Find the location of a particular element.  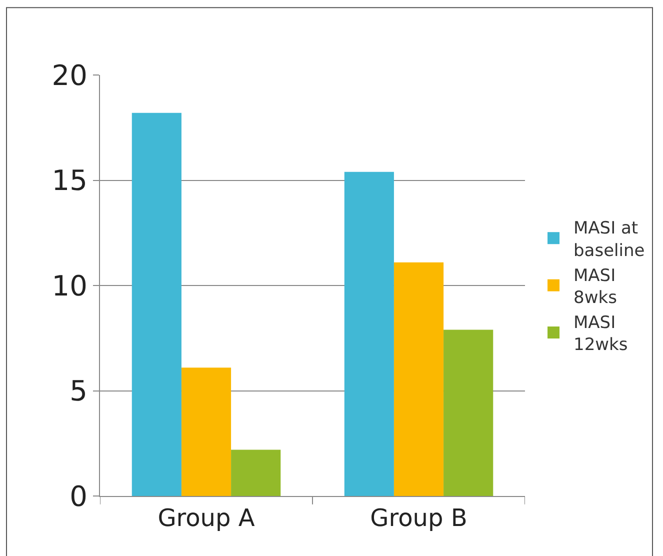

x-tick-label: Group B is located at coordinates (419, 518).